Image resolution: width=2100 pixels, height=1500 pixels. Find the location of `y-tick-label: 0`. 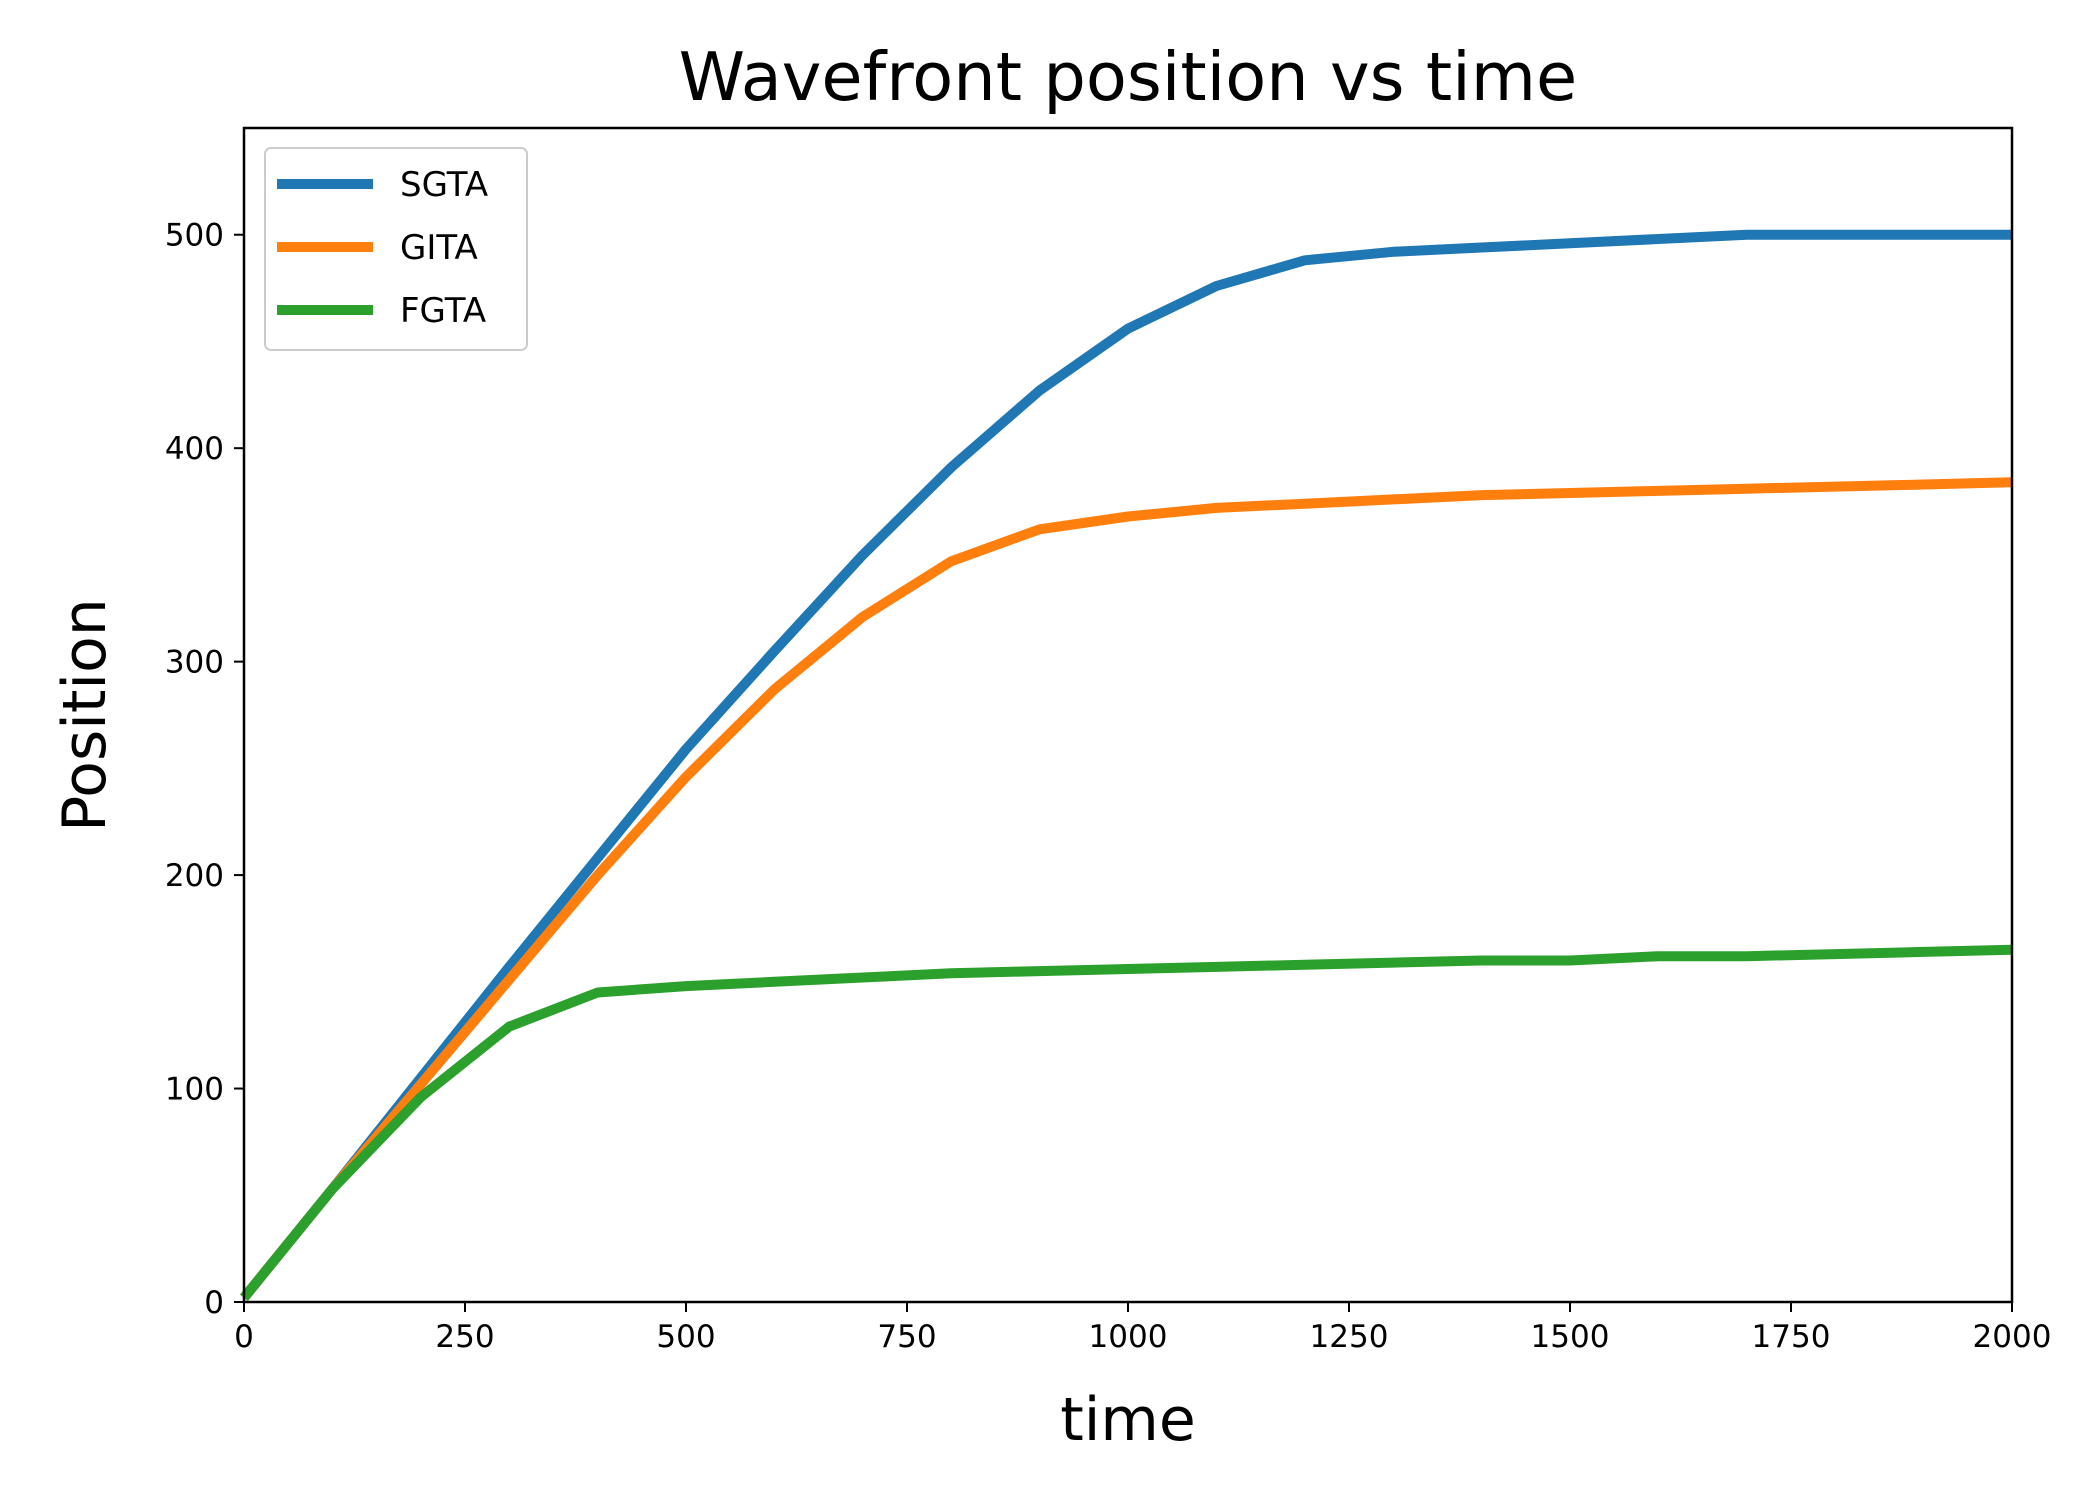

y-tick-label: 0 is located at coordinates (214, 1303).